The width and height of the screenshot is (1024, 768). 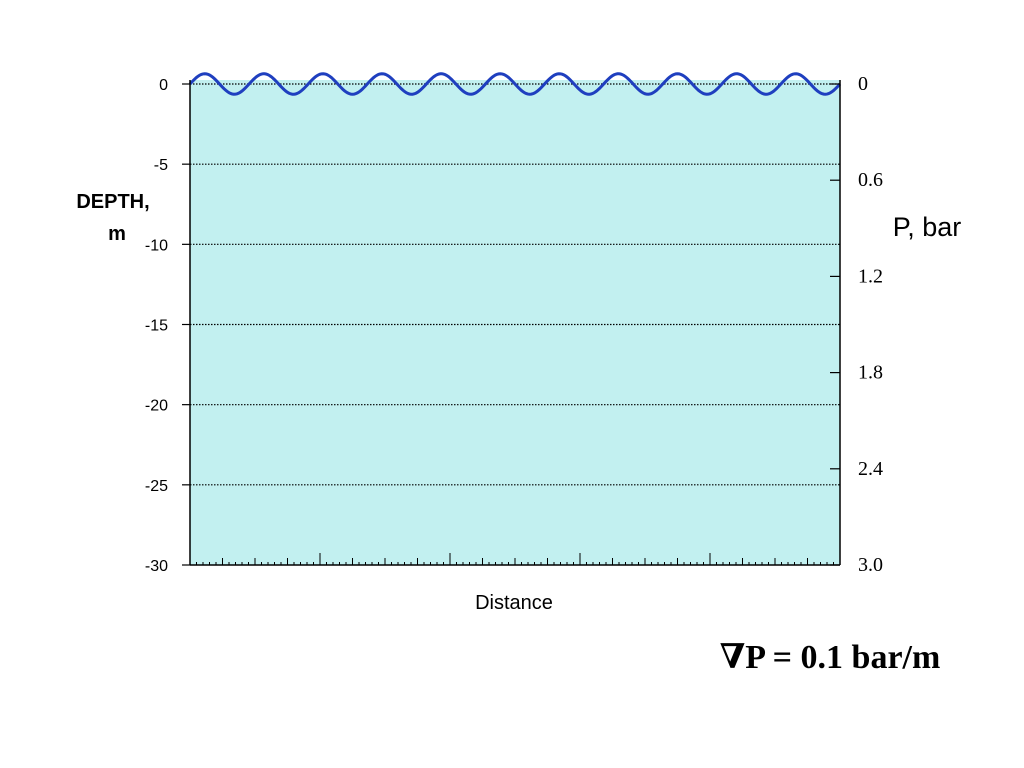 What do you see at coordinates (870, 276) in the screenshot?
I see `pressure-tick-label: 1.2` at bounding box center [870, 276].